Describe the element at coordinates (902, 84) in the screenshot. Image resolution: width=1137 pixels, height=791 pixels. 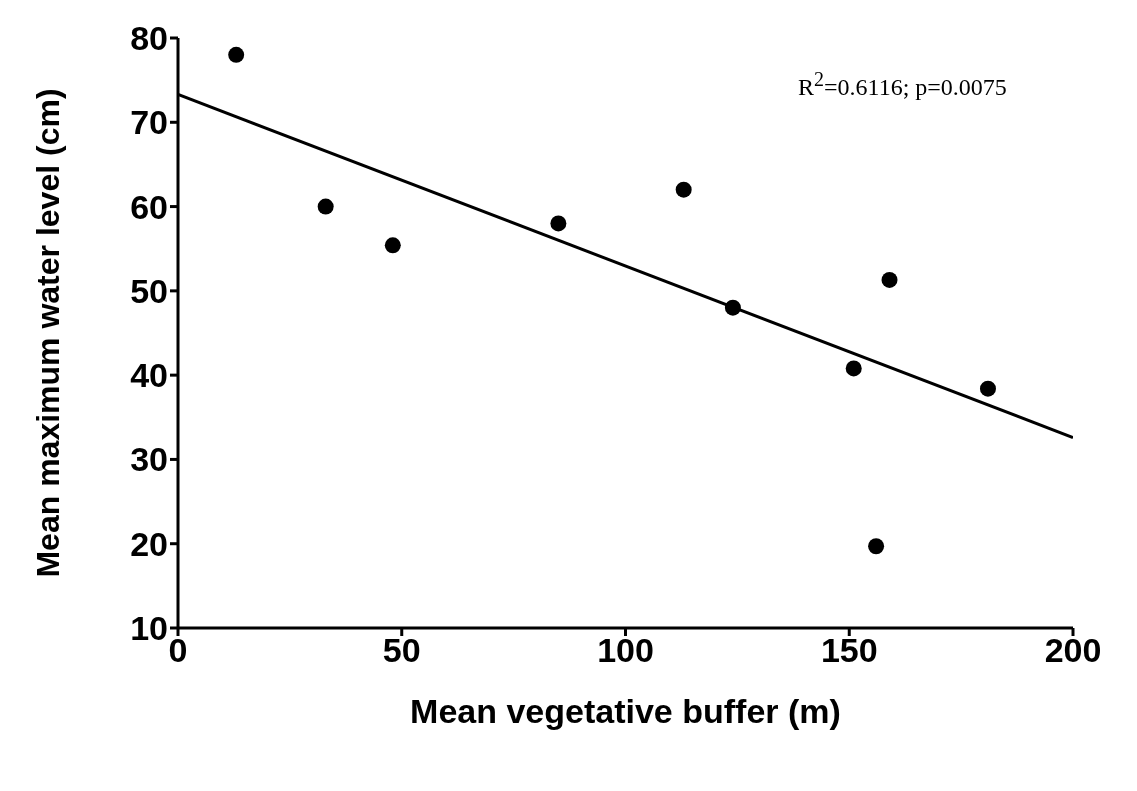
I see `annotation: R$^{2}$=0.6116; p=0.0075` at that location.